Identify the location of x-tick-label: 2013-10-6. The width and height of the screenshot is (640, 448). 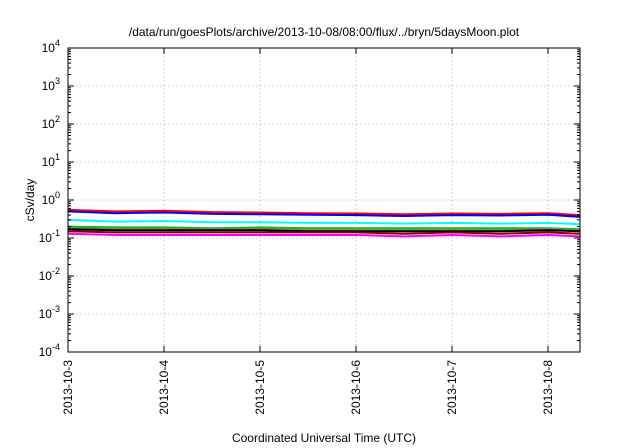
(356, 387).